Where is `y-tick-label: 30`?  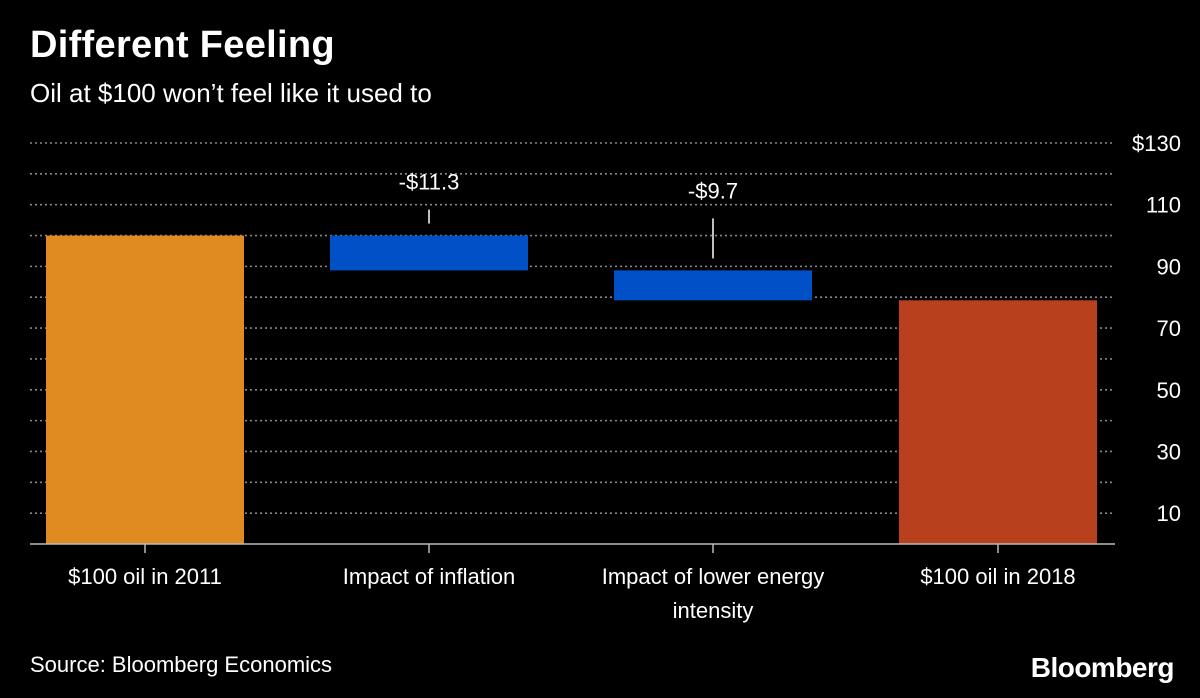
y-tick-label: 30 is located at coordinates (1169, 451).